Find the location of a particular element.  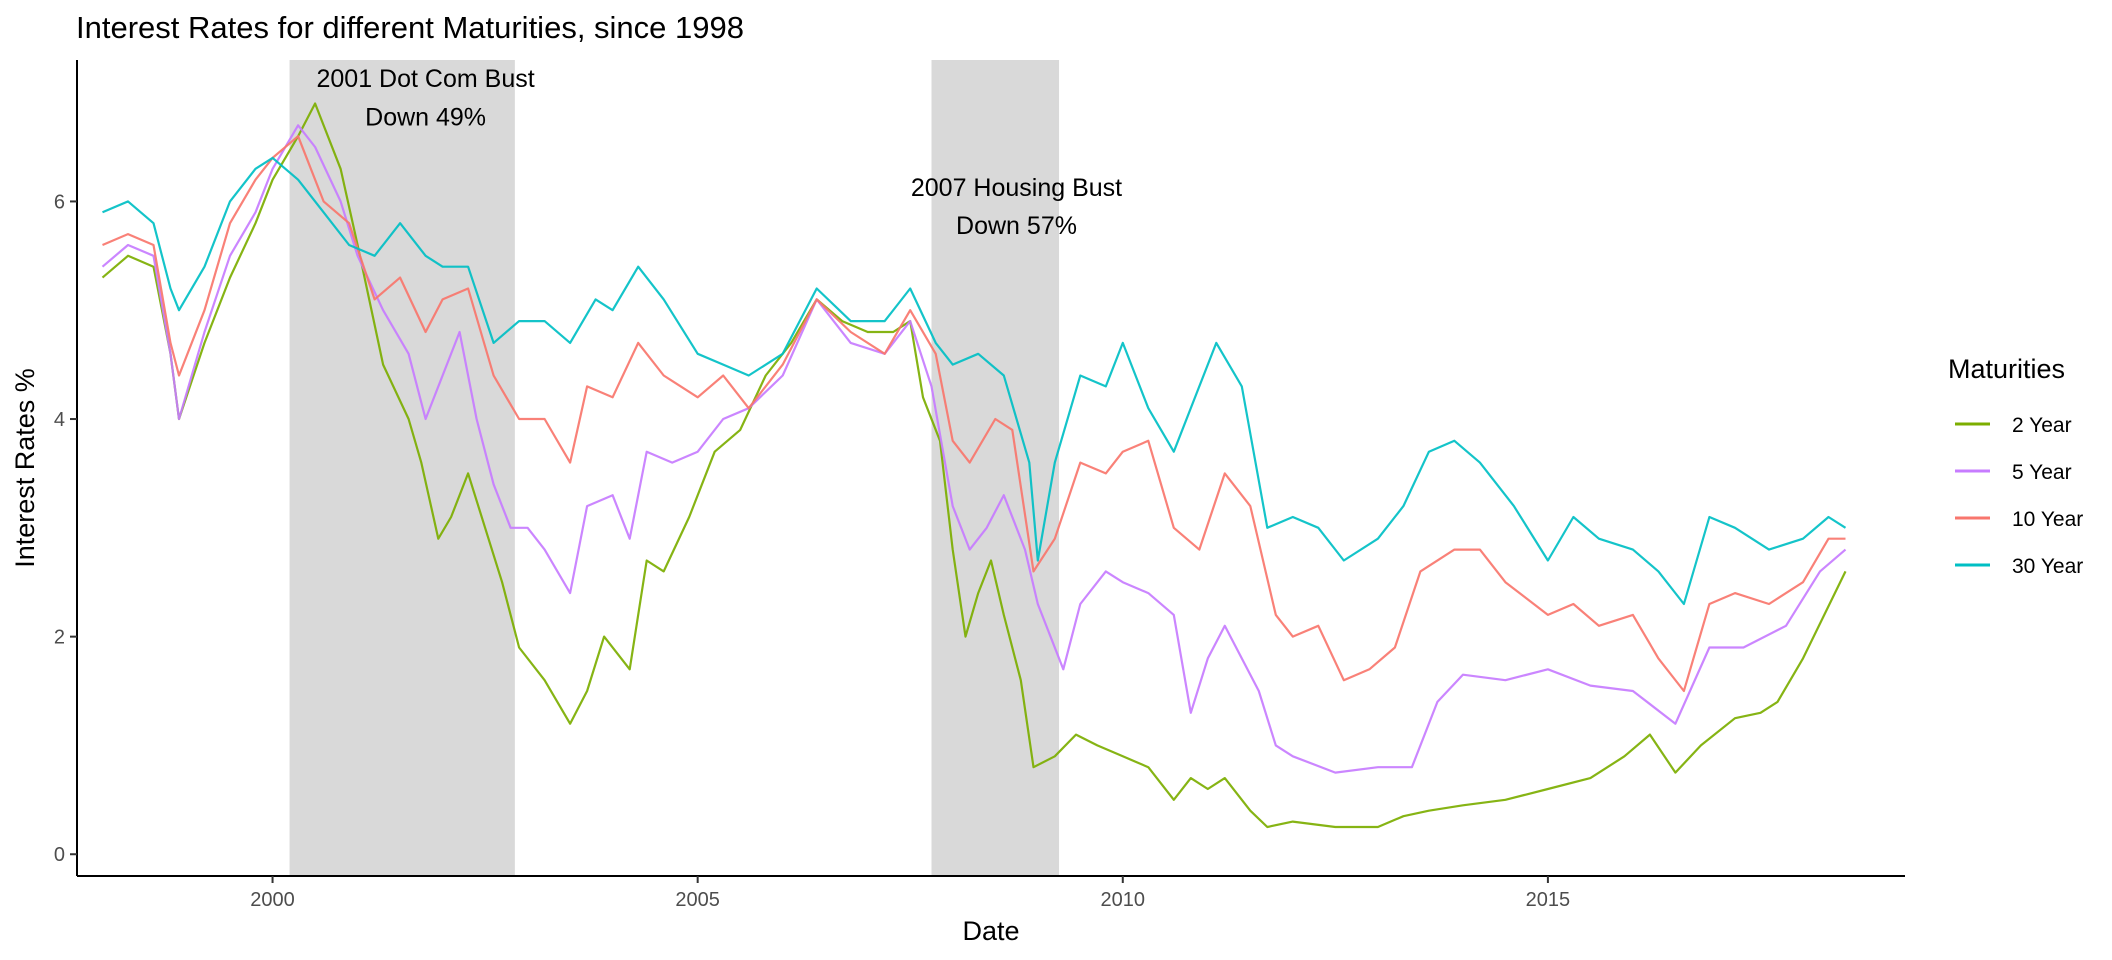

y-axis-title: Interest Rates % is located at coordinates (25, 468).